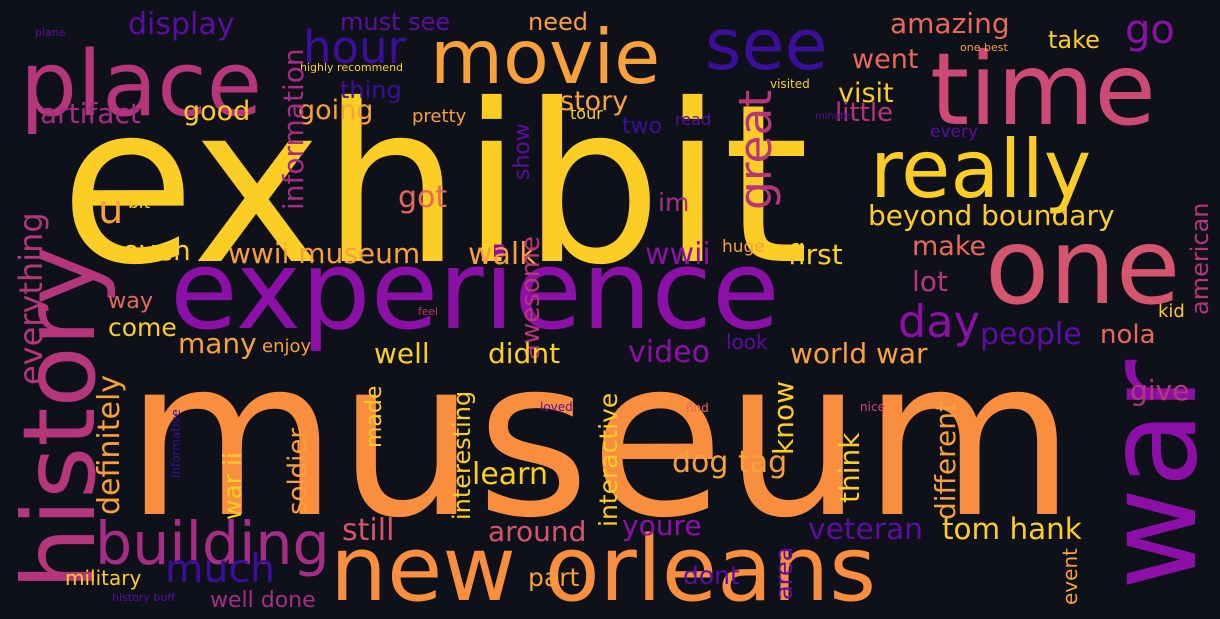 The height and width of the screenshot is (619, 1220). Describe the element at coordinates (885, 59) in the screenshot. I see `word-went: went` at that location.